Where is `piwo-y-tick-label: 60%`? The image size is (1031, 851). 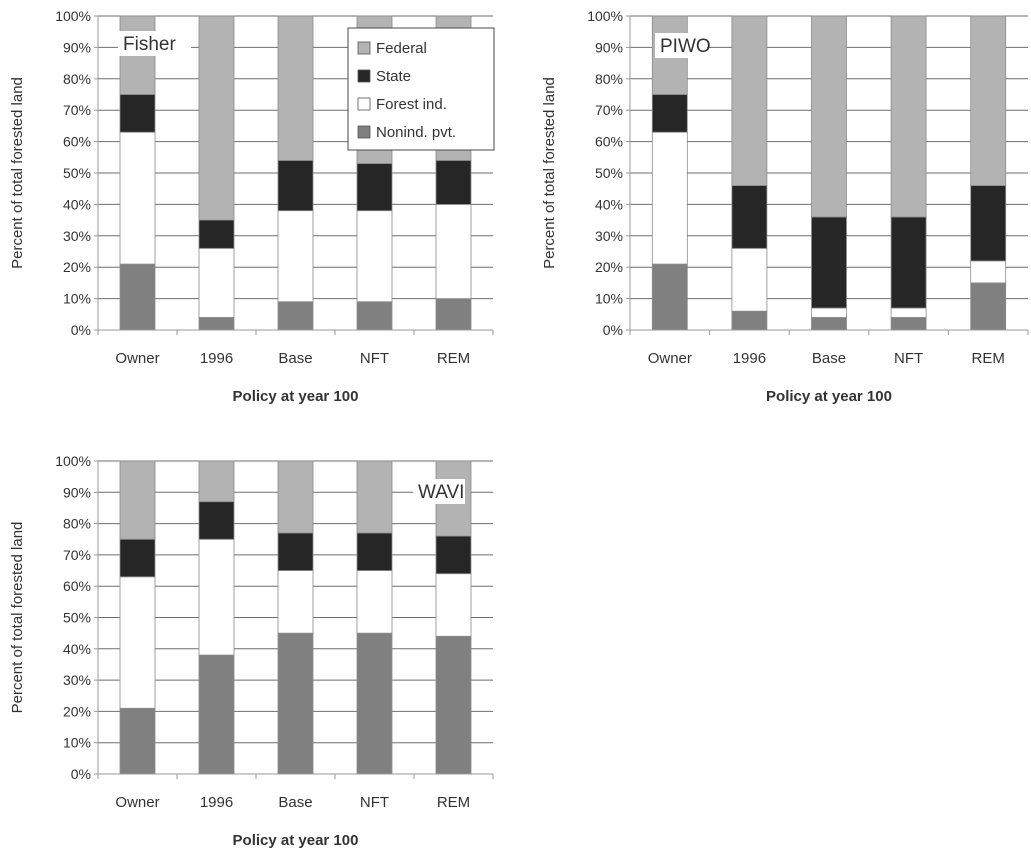 piwo-y-tick-label: 60% is located at coordinates (609, 142).